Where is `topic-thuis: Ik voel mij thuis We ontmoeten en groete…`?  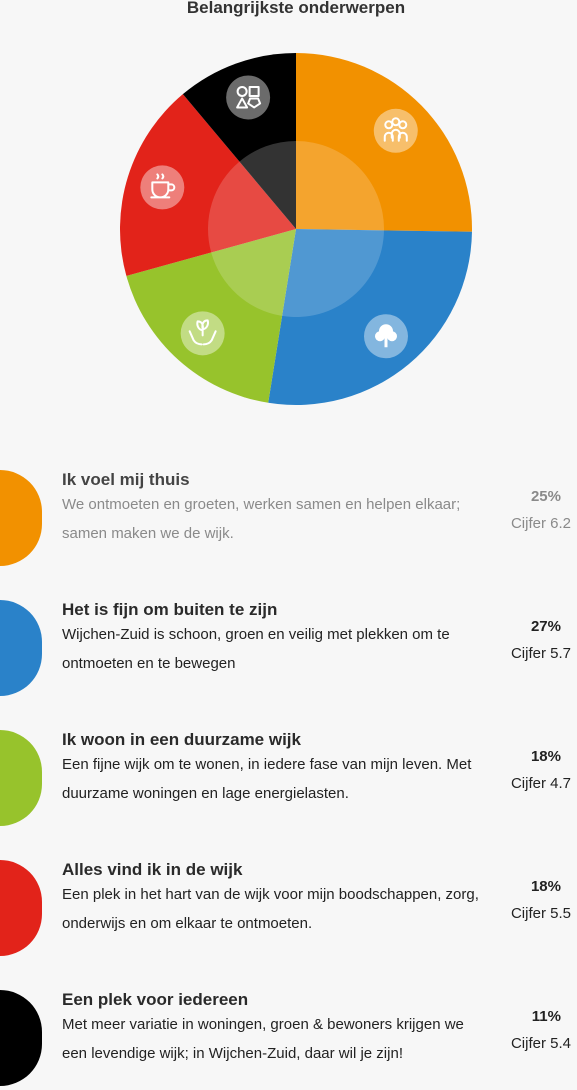
topic-thuis: Ik voel mij thuis We ontmoeten en groete… is located at coordinates (288, 520).